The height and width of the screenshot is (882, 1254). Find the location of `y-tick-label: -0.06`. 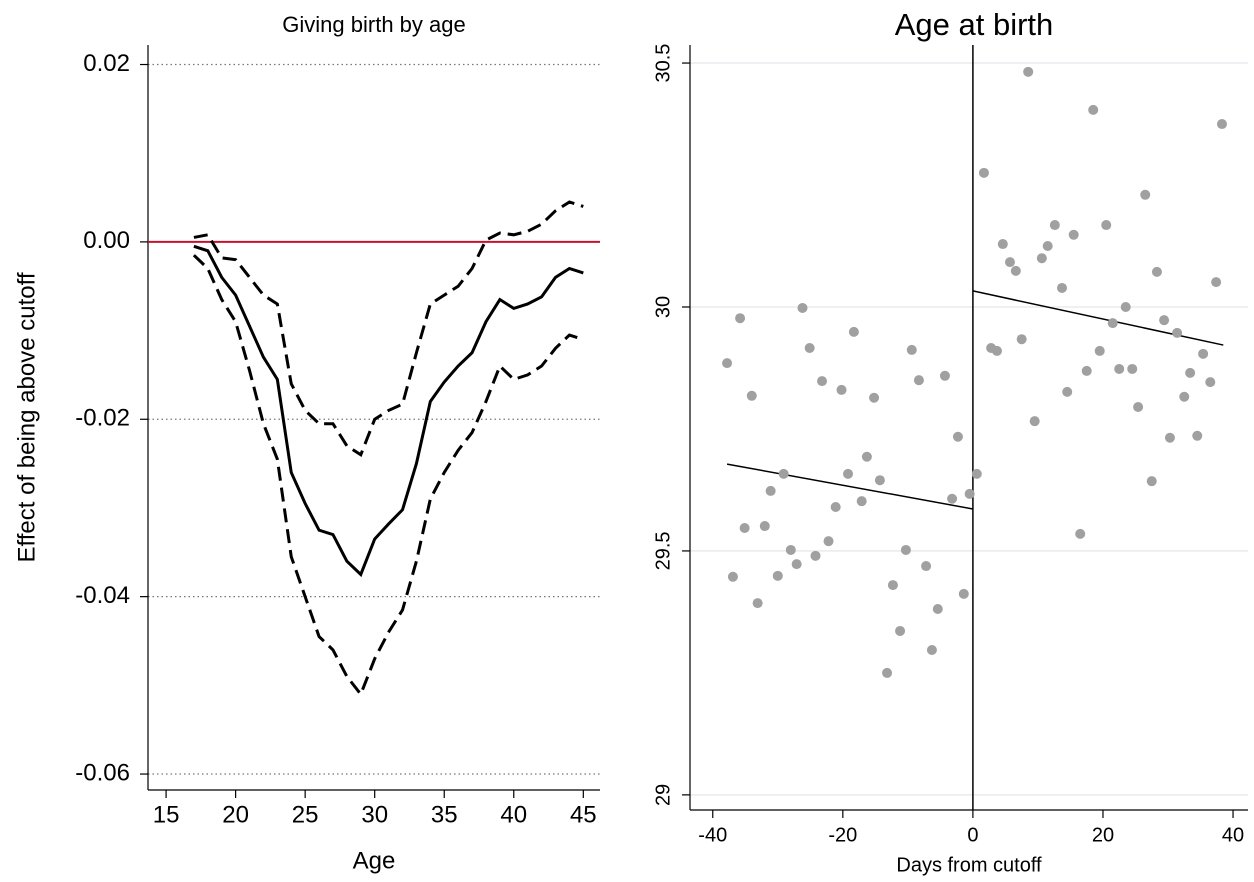

y-tick-label: -0.06 is located at coordinates (102, 772).